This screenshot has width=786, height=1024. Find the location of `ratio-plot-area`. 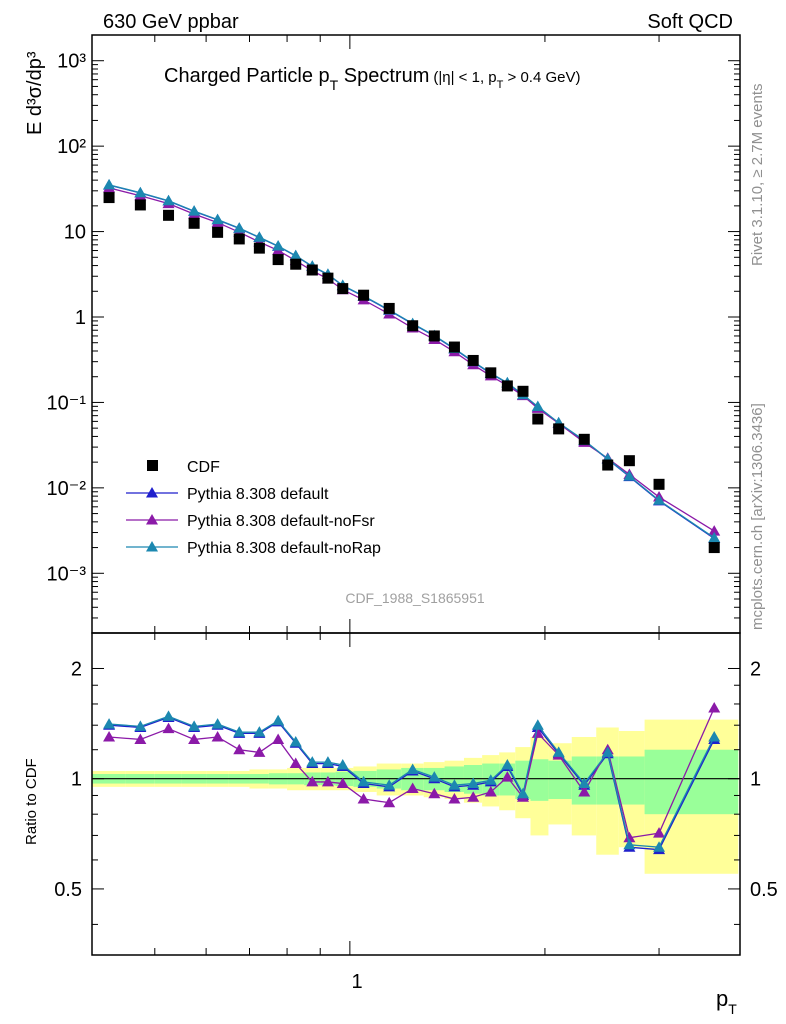

ratio-plot-area is located at coordinates (416, 787).